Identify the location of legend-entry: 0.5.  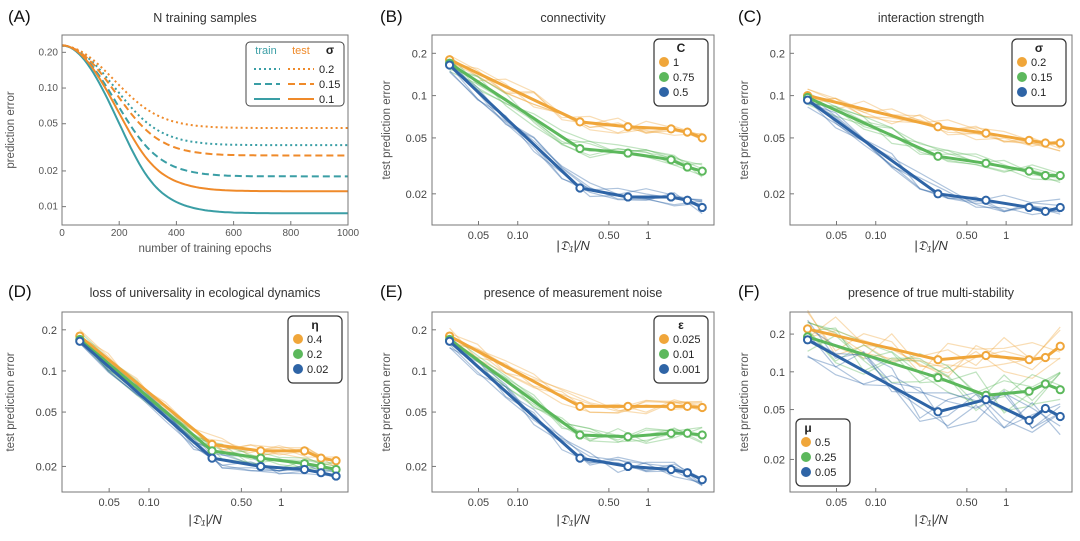
(680, 93).